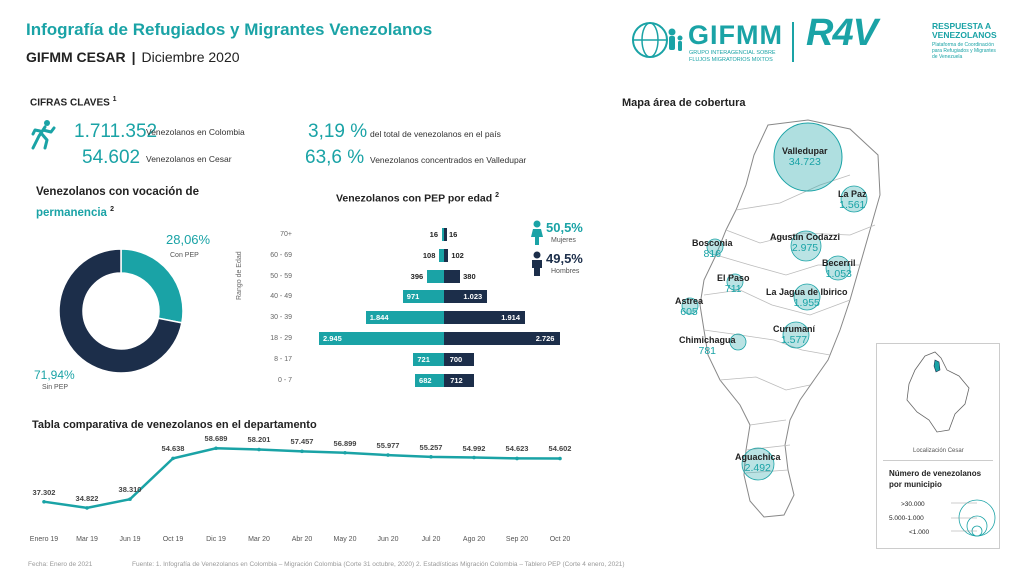 The width and height of the screenshot is (1024, 576). I want to click on legend-item-large: >30.000, so click(913, 504).